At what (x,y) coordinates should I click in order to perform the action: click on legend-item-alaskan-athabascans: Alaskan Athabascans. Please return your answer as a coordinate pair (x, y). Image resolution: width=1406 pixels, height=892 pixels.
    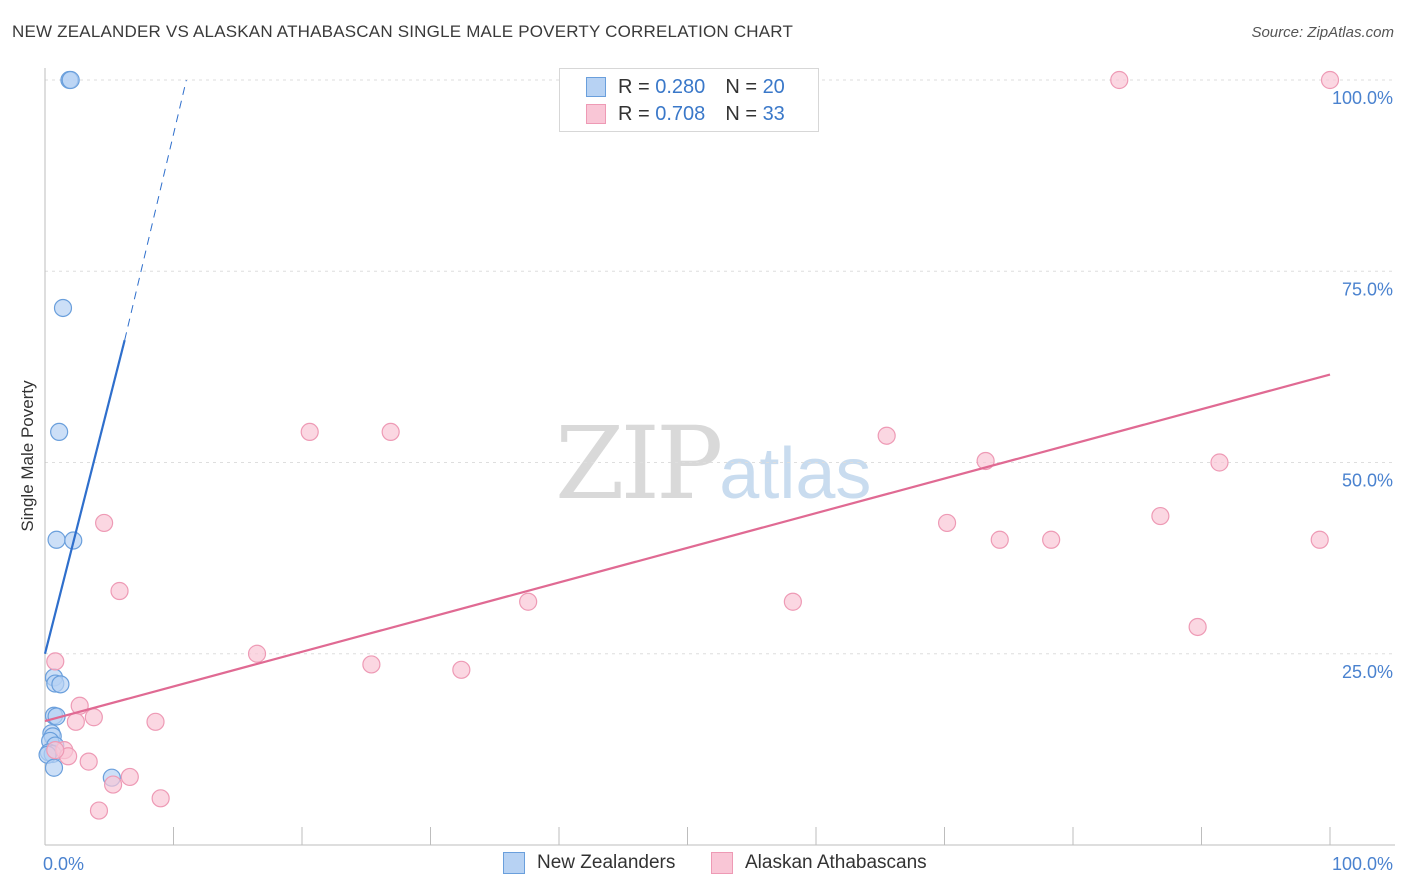
    Looking at the image, I should click on (819, 863).